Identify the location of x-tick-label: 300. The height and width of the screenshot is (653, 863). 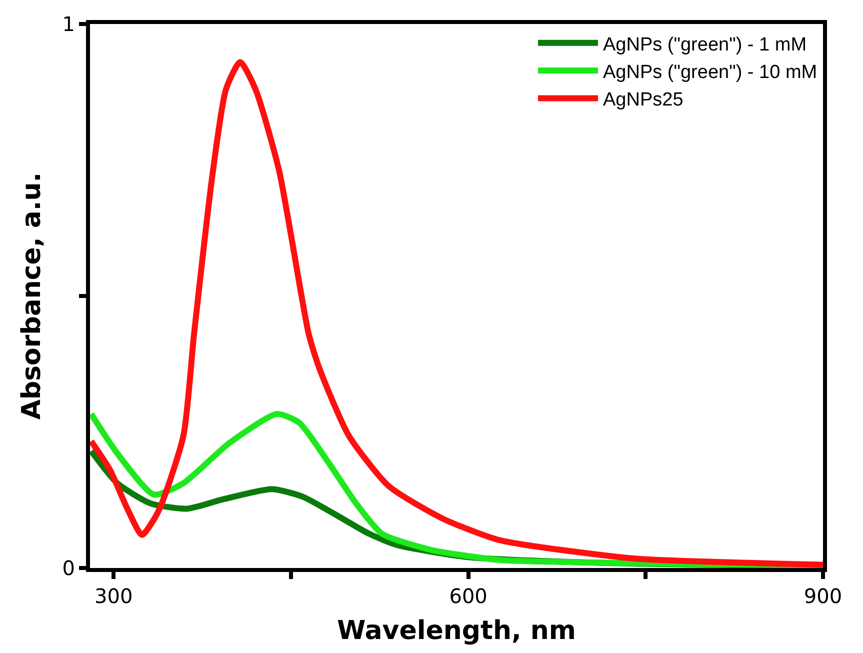
(113, 596).